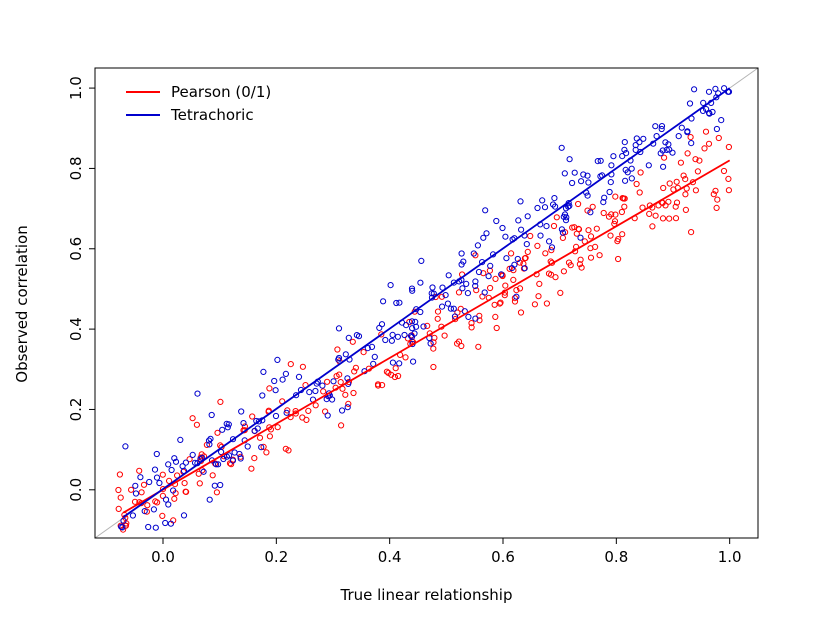  What do you see at coordinates (616, 557) in the screenshot?
I see `x-tick-label: 0.8` at bounding box center [616, 557].